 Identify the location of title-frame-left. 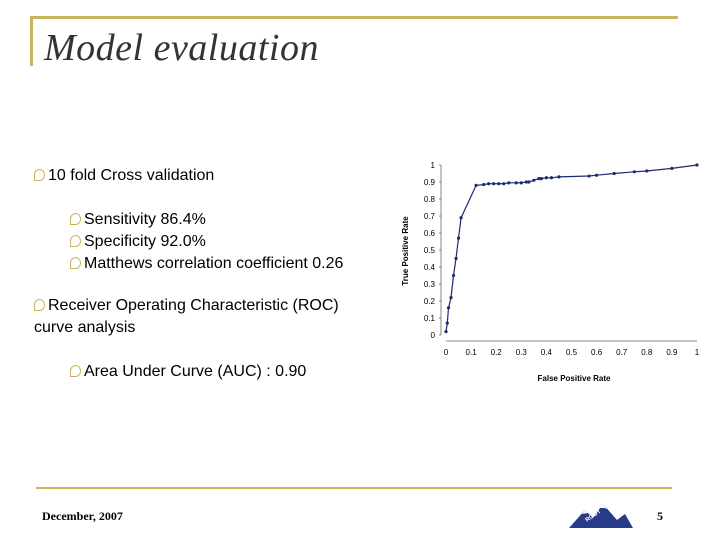
(31, 41).